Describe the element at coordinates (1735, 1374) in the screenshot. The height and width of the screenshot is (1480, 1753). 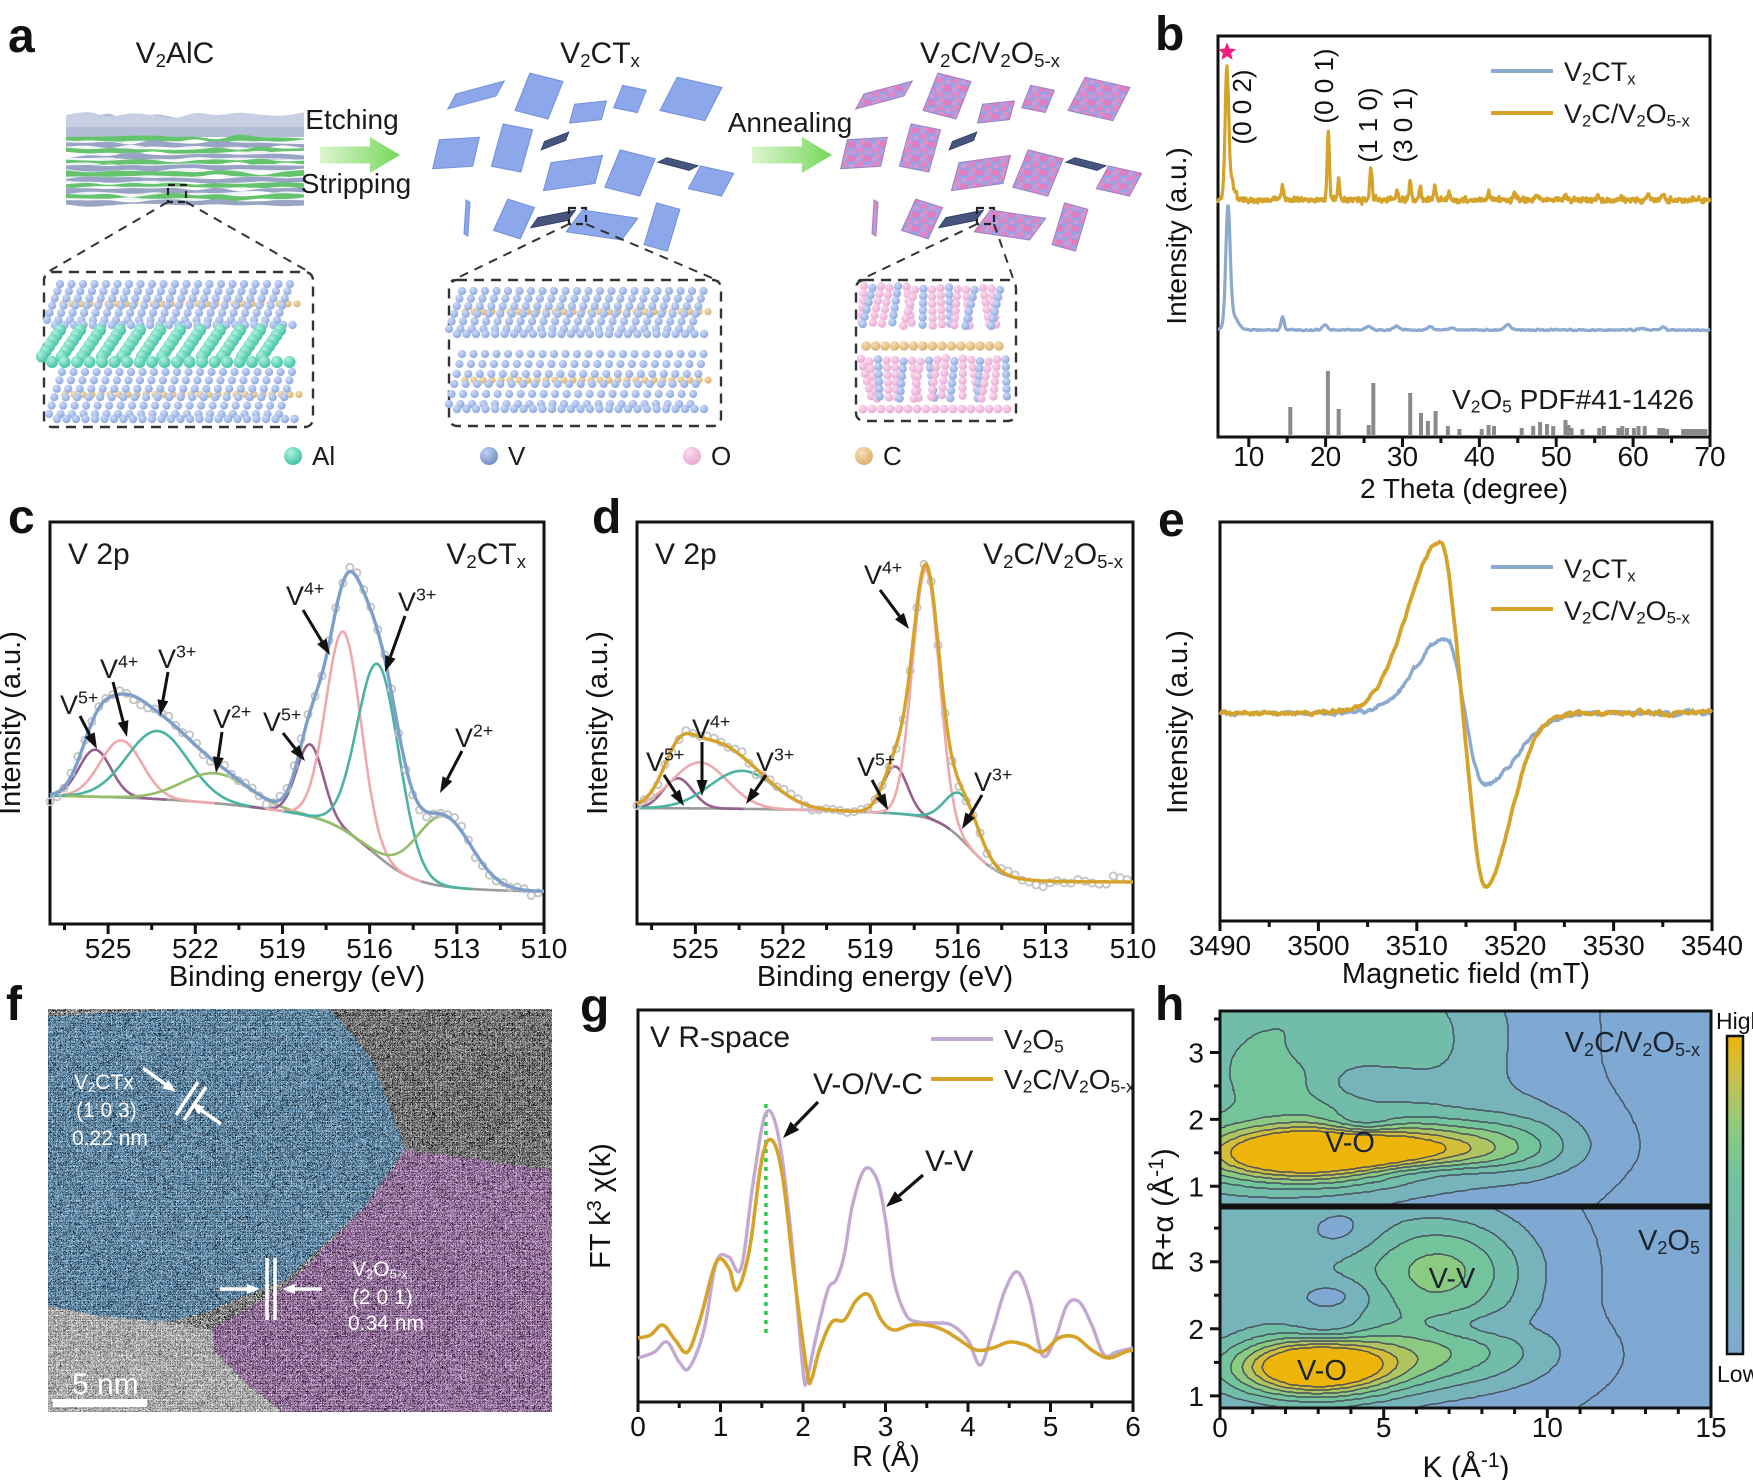
I see `svg-text: Low` at that location.